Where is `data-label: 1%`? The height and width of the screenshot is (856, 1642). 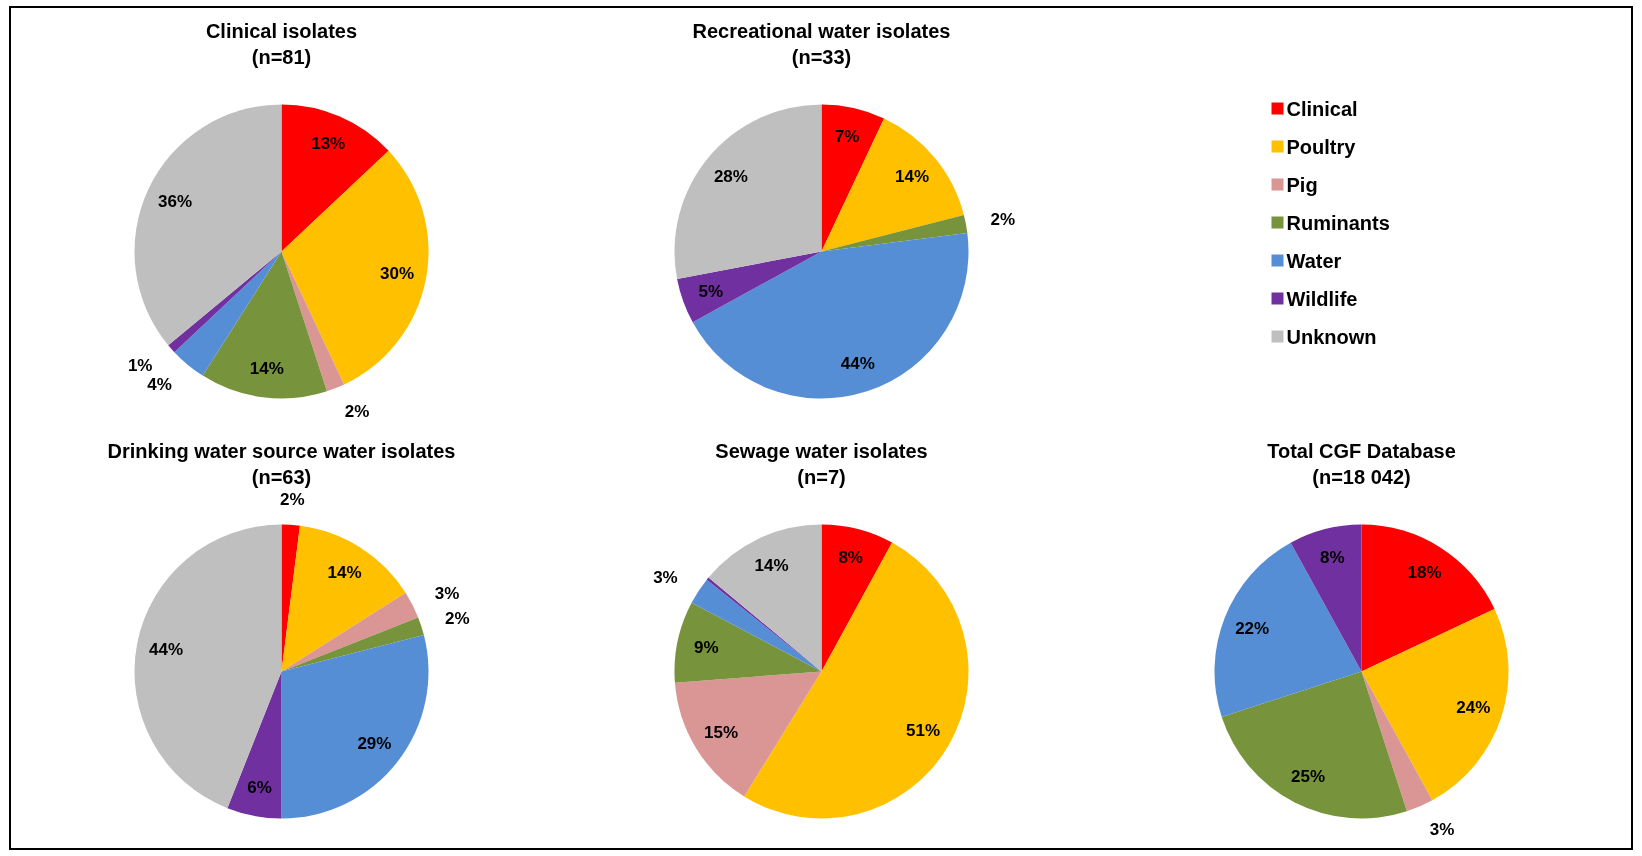 data-label: 1% is located at coordinates (140, 365).